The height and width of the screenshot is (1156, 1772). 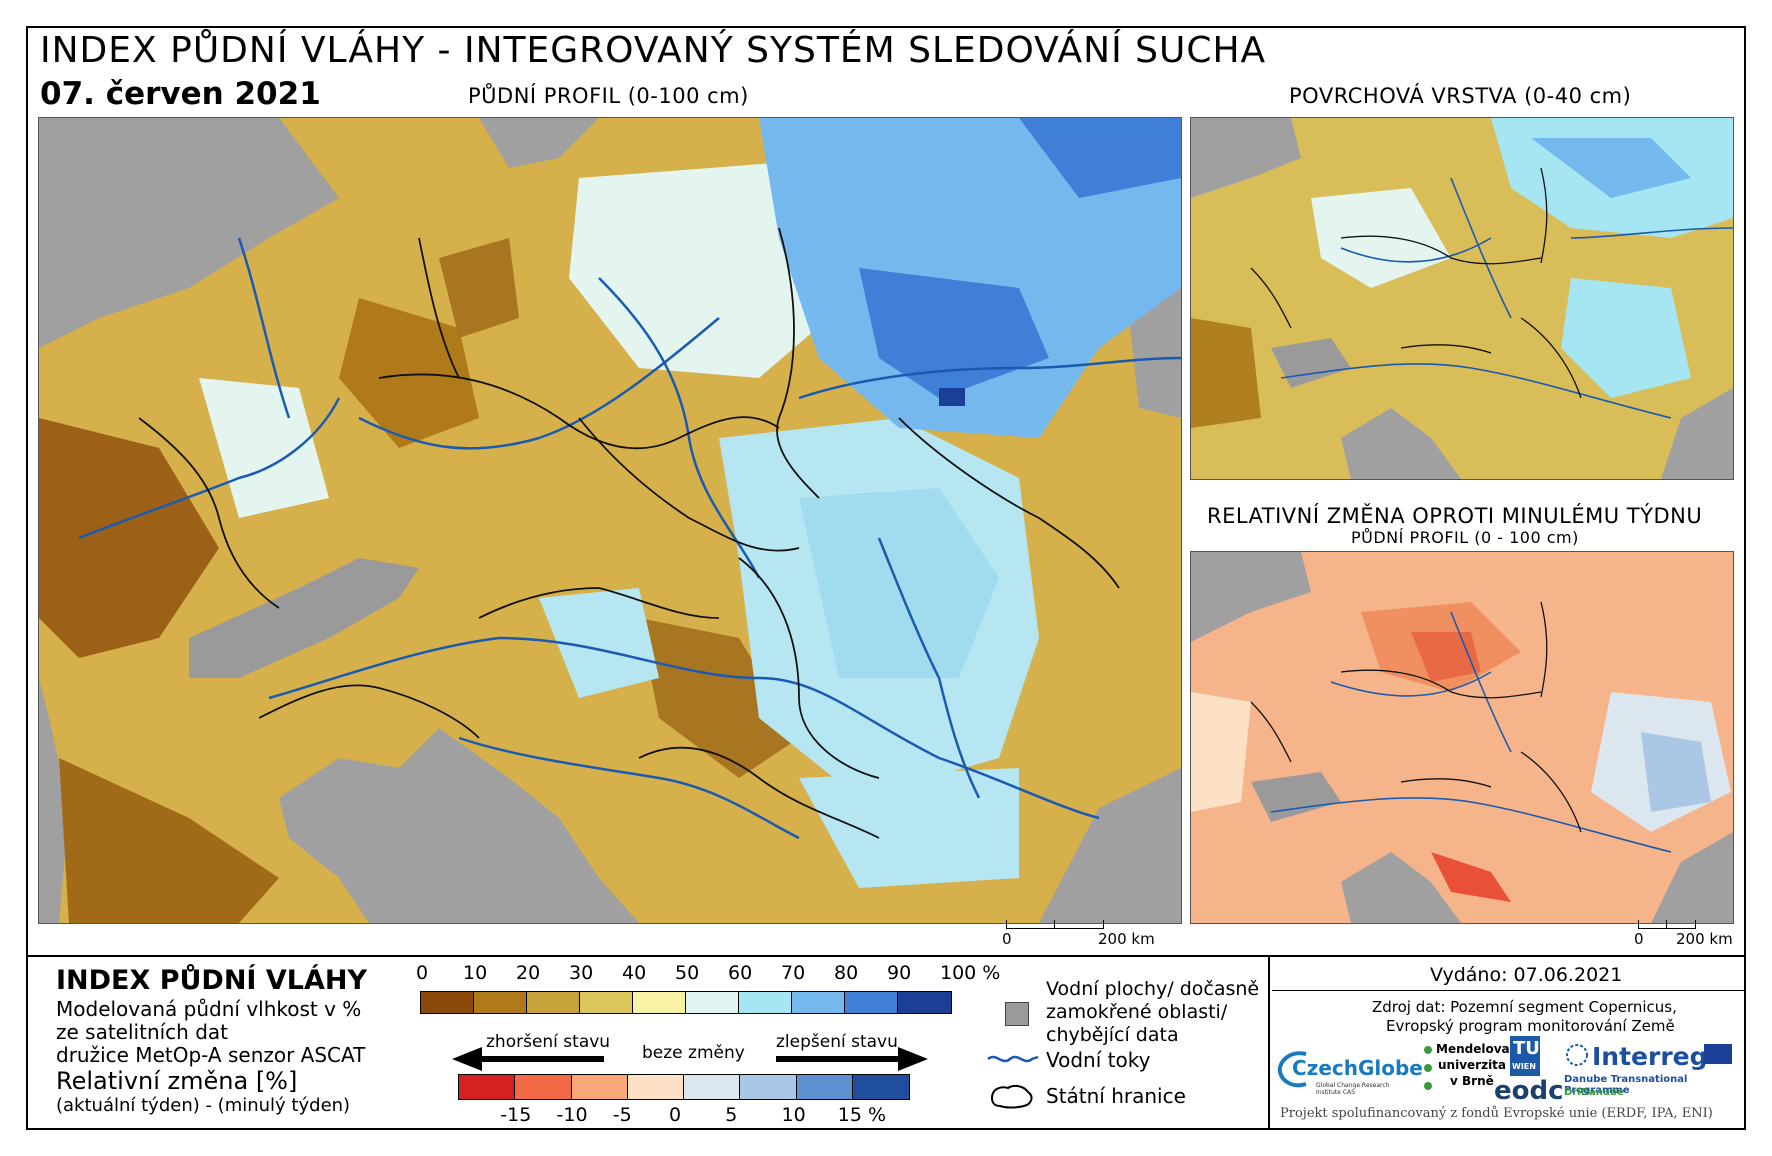 I want to click on legend-rel-title: Relativní změna [%], so click(x=177, y=1081).